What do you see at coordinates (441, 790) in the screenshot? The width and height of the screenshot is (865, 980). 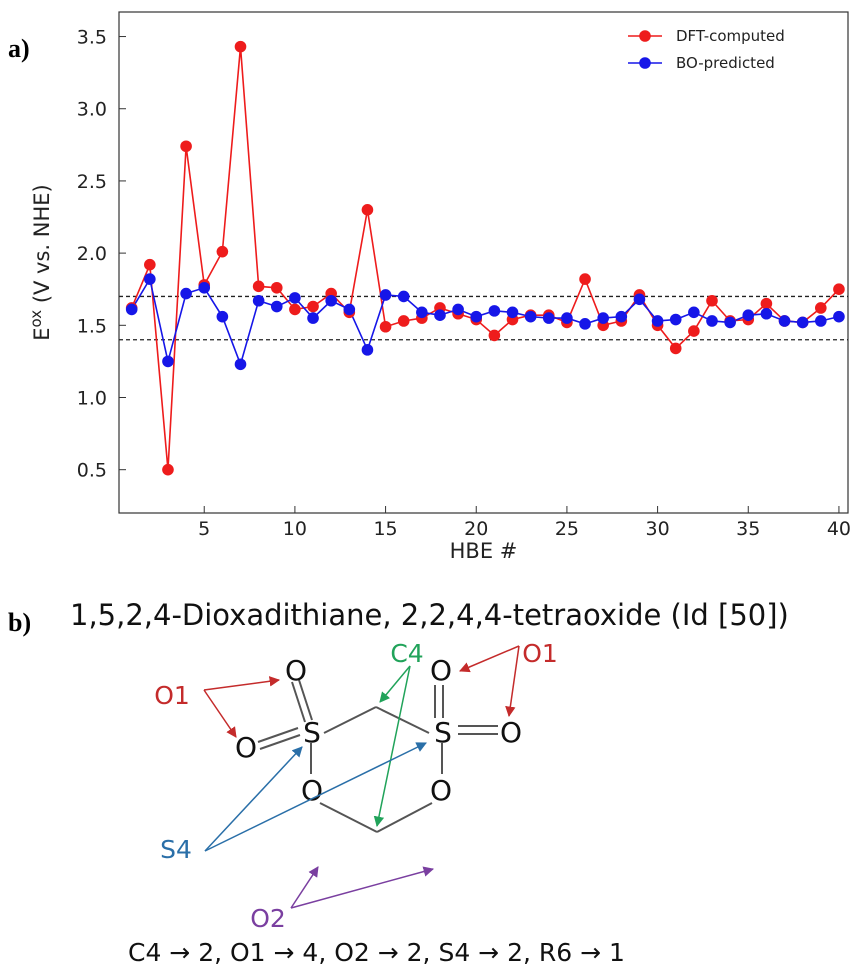 I see `atom-oxygen-ring-right: O` at bounding box center [441, 790].